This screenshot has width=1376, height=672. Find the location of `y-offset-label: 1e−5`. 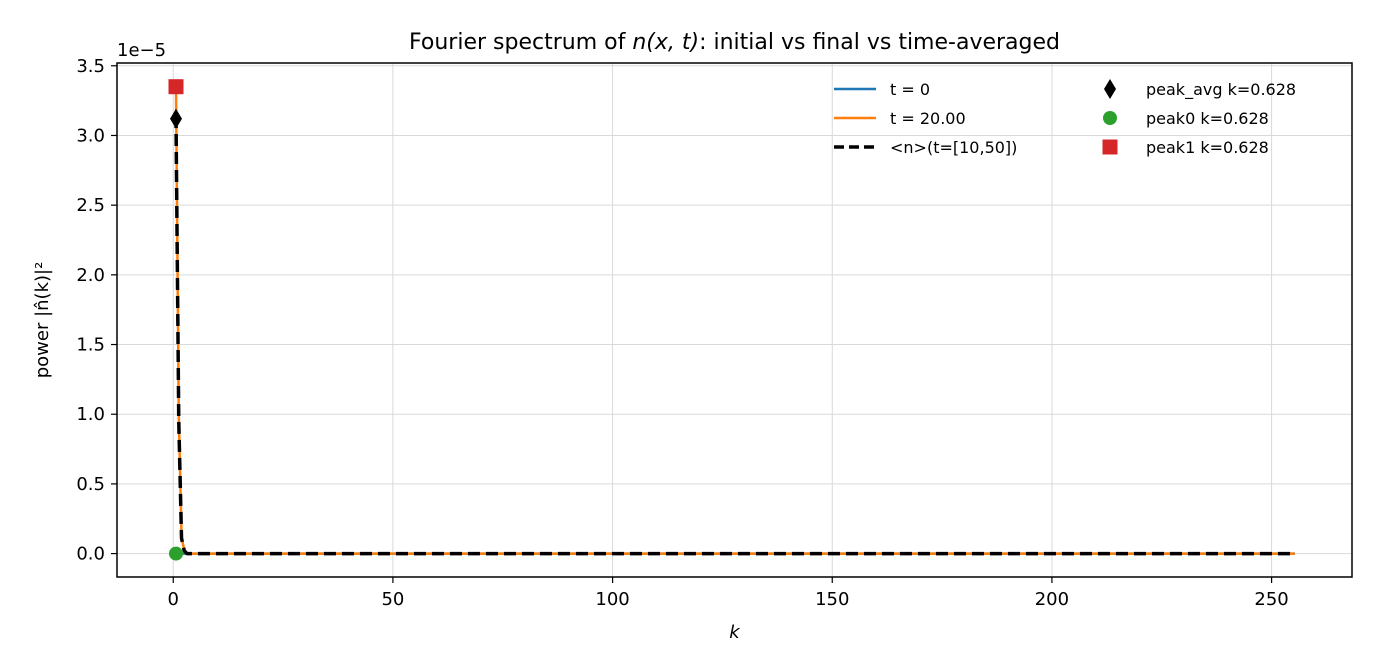

y-offset-label: 1e−5 is located at coordinates (141, 50).